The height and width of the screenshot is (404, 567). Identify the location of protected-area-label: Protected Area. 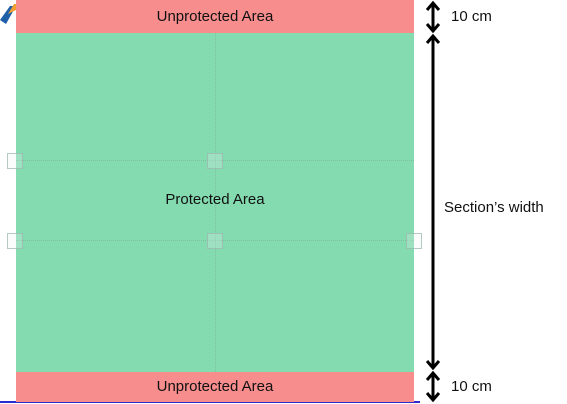
(215, 199).